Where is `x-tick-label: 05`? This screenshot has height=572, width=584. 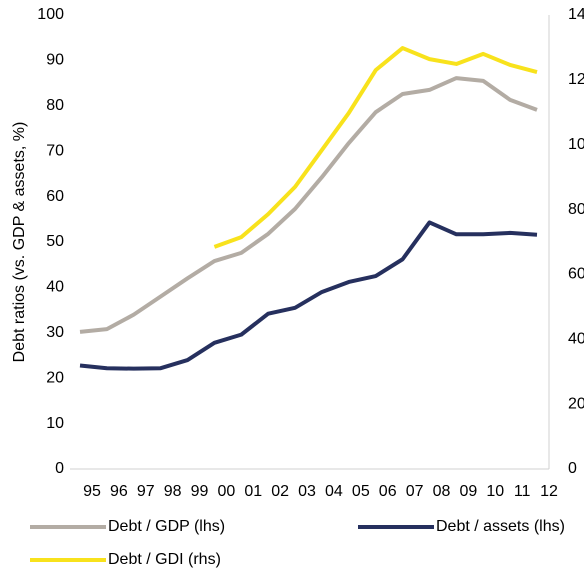 x-tick-label: 05 is located at coordinates (361, 491).